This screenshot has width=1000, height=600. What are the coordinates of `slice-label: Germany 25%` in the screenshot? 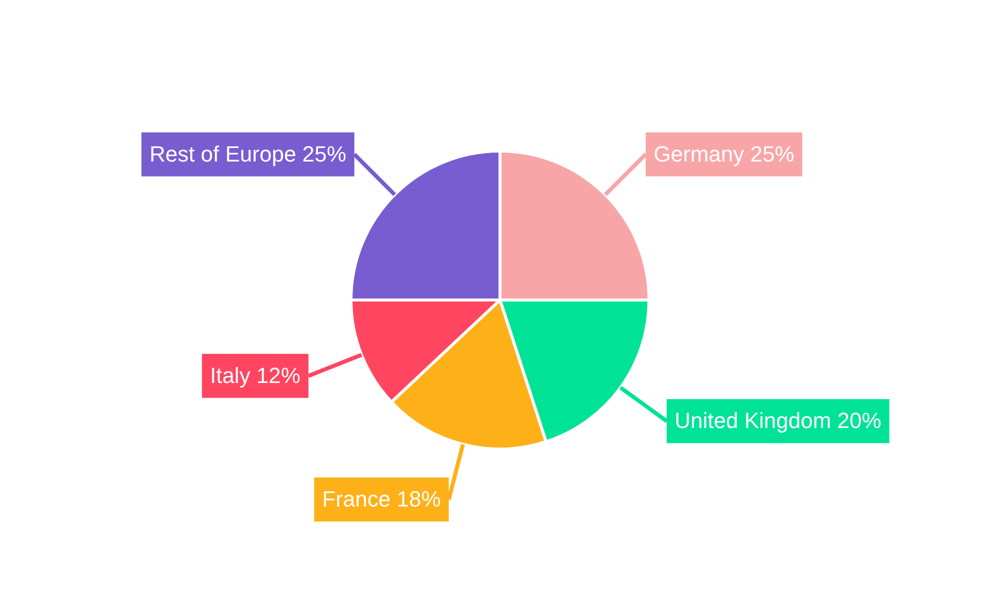 It's located at (724, 153).